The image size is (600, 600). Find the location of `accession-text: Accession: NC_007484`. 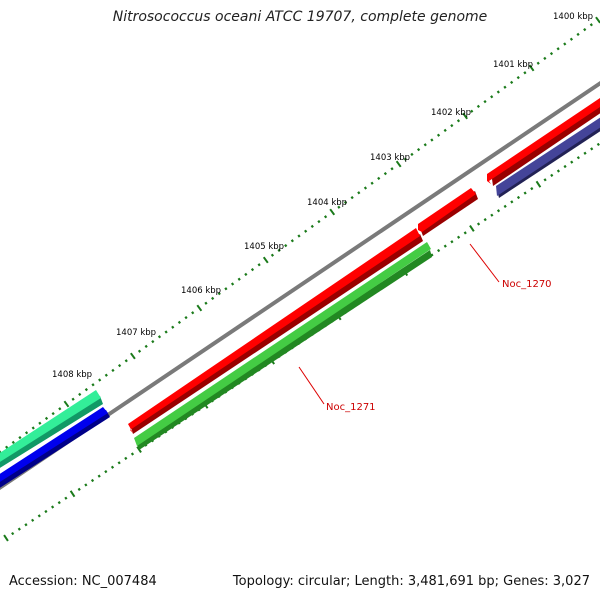

accession-text: Accession: NC_007484 is located at coordinates (83, 581).